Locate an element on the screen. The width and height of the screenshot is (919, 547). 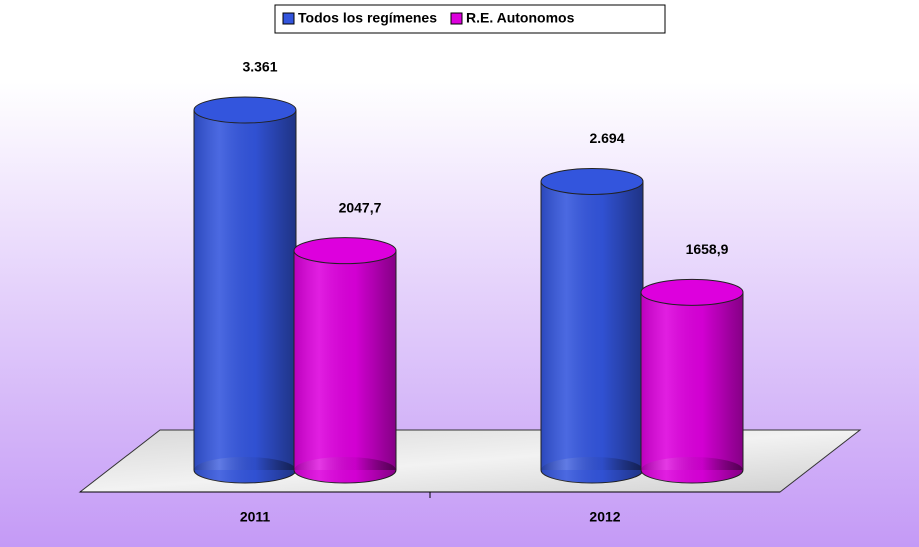
data-label: 1658,9 is located at coordinates (707, 249).